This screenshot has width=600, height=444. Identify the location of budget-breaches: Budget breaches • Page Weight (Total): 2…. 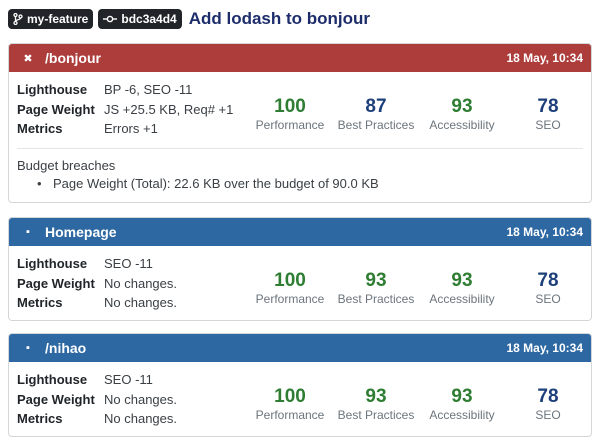
(300, 174).